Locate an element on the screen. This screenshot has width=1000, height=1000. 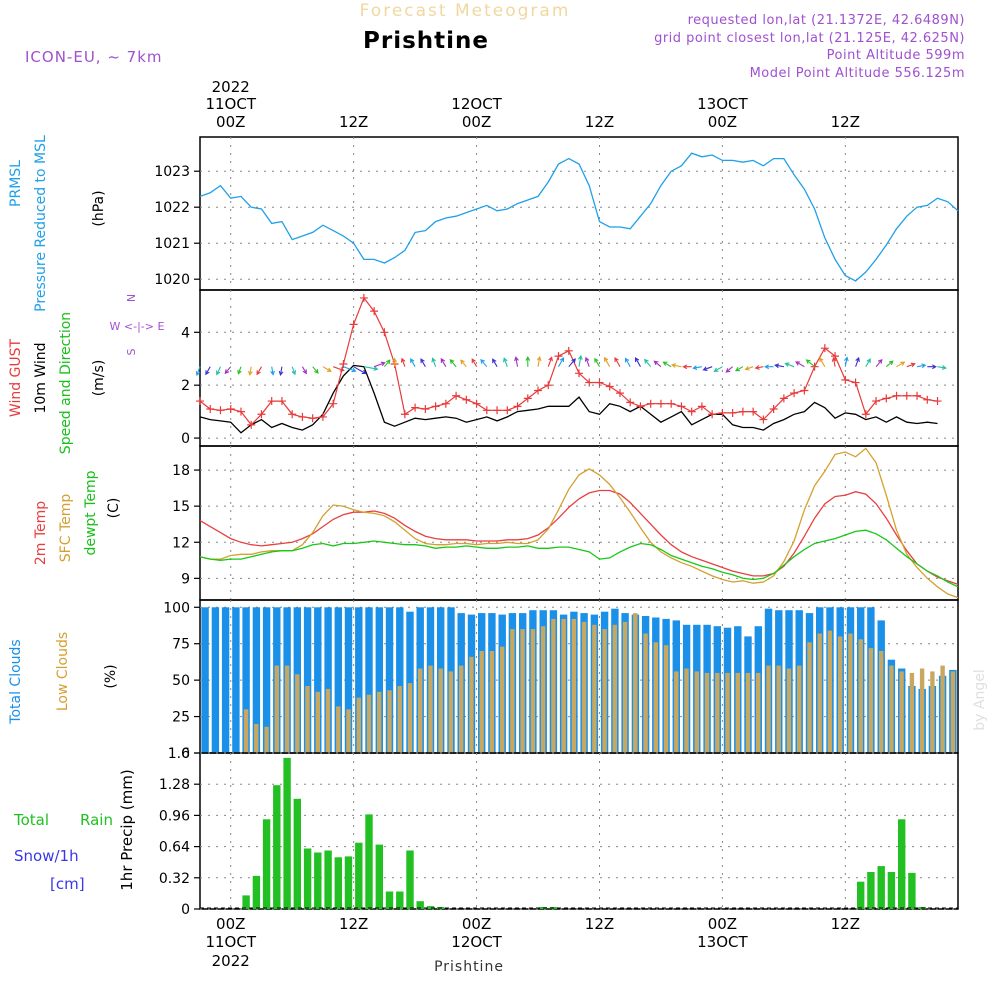
pressure-line is located at coordinates (579, 217).